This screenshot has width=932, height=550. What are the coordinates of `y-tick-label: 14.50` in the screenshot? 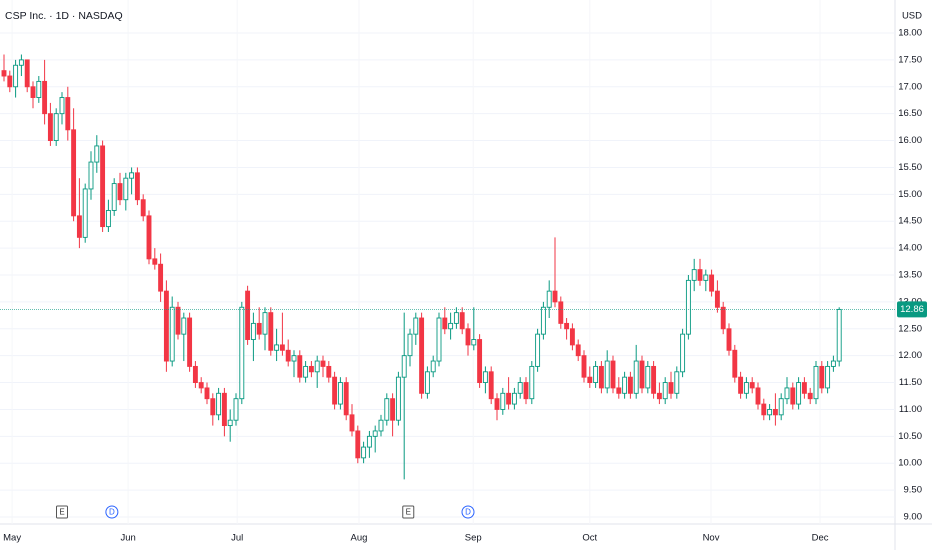 It's located at (910, 221).